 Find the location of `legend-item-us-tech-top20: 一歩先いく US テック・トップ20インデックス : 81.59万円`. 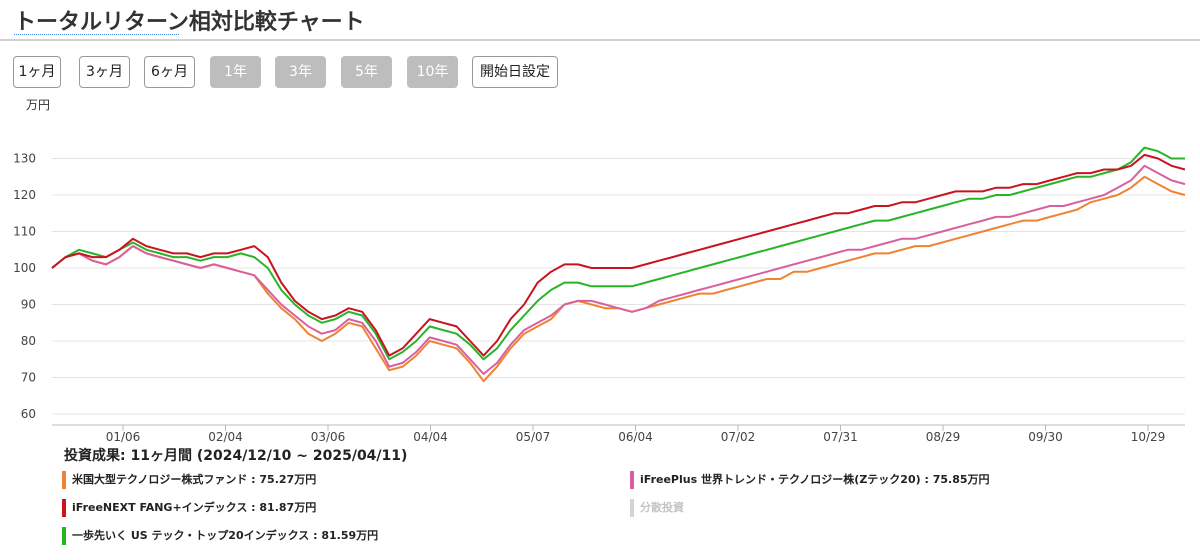

legend-item-us-tech-top20: 一歩先いく US テック・トップ20インデックス : 81.59万円 is located at coordinates (220, 536).